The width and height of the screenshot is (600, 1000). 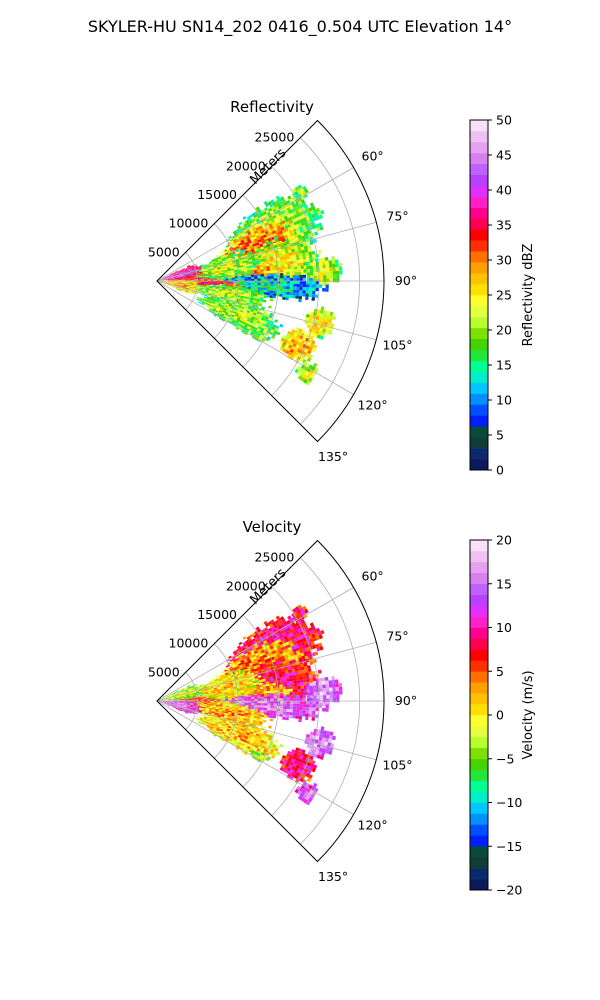 I want to click on velocity-title: Velocity, so click(x=272, y=527).